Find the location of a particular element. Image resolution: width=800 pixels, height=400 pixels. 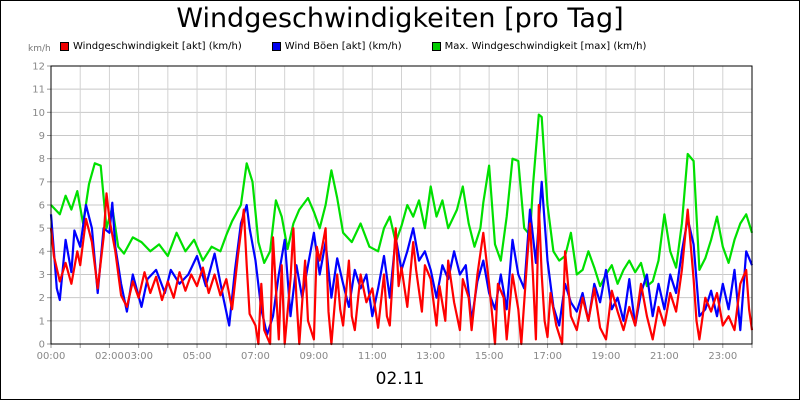

x-tick-label: 21:00 is located at coordinates (664, 356).